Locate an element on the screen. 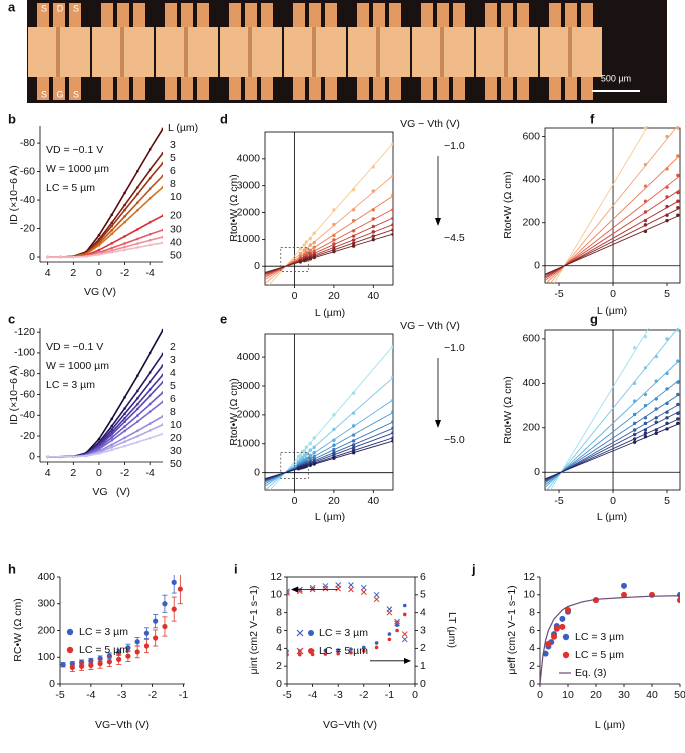 The height and width of the screenshot is (753, 685). legend-label: LC = 3 µm is located at coordinates (103, 632).